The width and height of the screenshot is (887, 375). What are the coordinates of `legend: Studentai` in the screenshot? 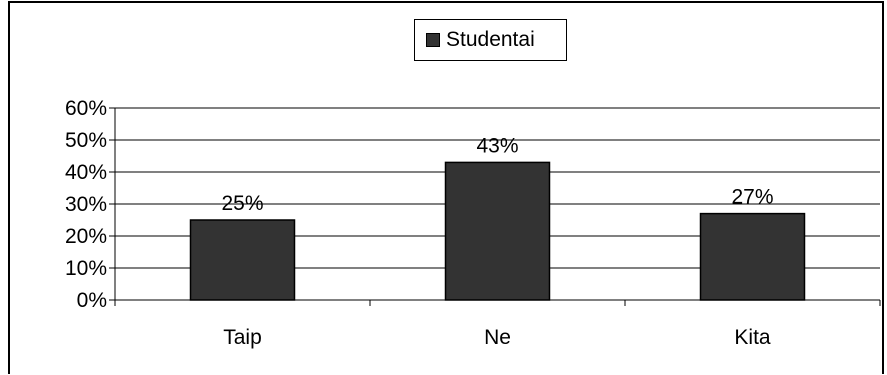 It's located at (490, 40).